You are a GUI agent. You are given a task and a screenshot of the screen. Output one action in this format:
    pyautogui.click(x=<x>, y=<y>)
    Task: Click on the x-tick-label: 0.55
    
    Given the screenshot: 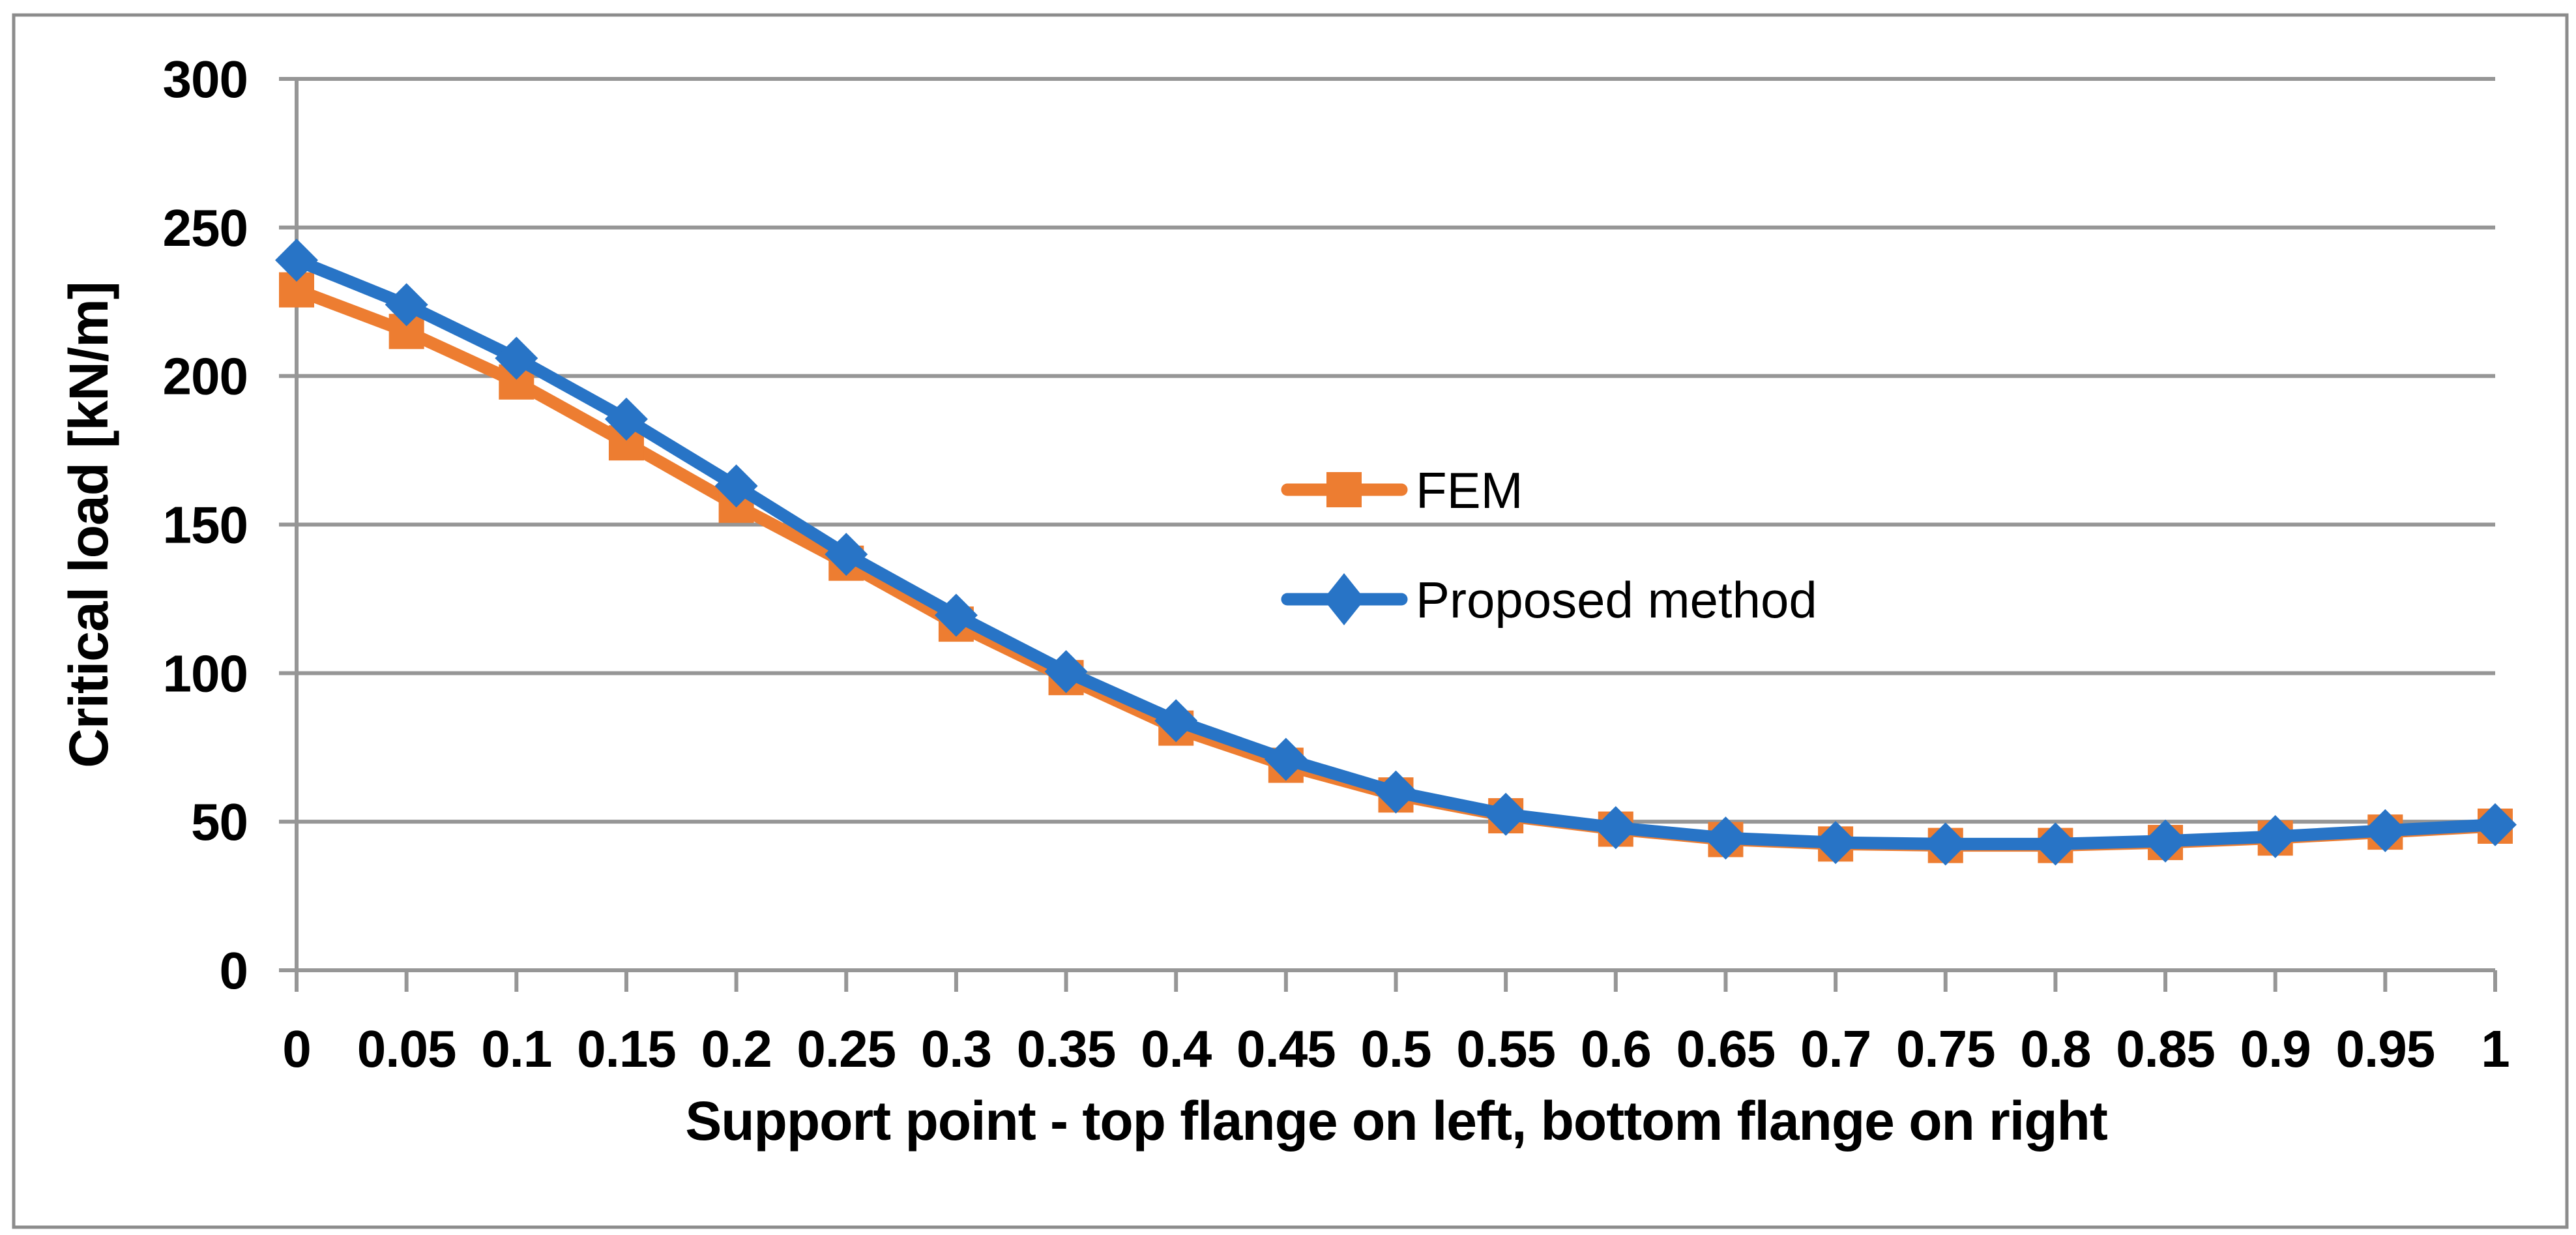 What is the action you would take?
    pyautogui.click(x=1505, y=1049)
    